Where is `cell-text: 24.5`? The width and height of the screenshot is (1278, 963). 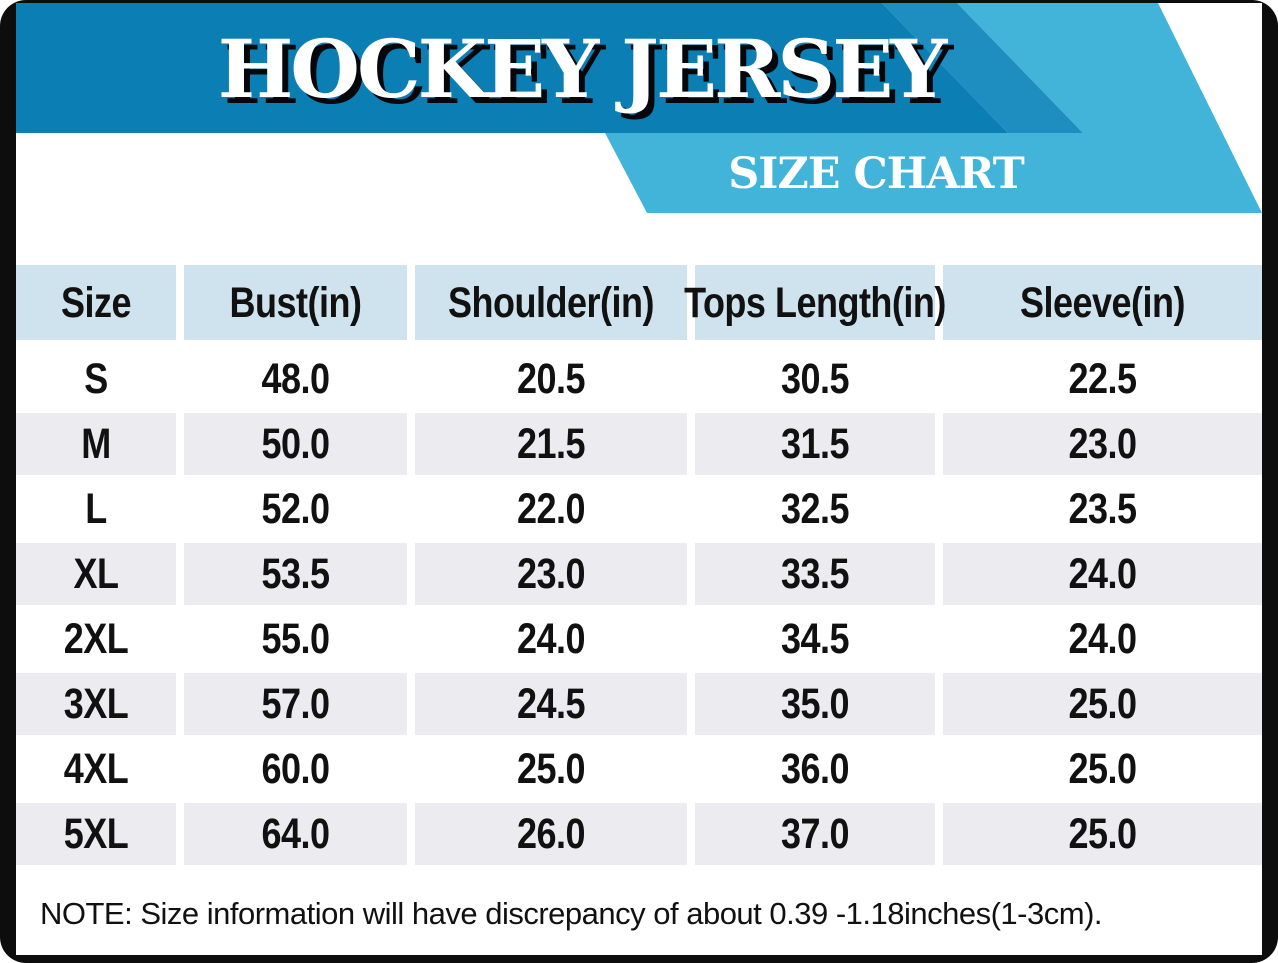
cell-text: 24.5 is located at coordinates (551, 703).